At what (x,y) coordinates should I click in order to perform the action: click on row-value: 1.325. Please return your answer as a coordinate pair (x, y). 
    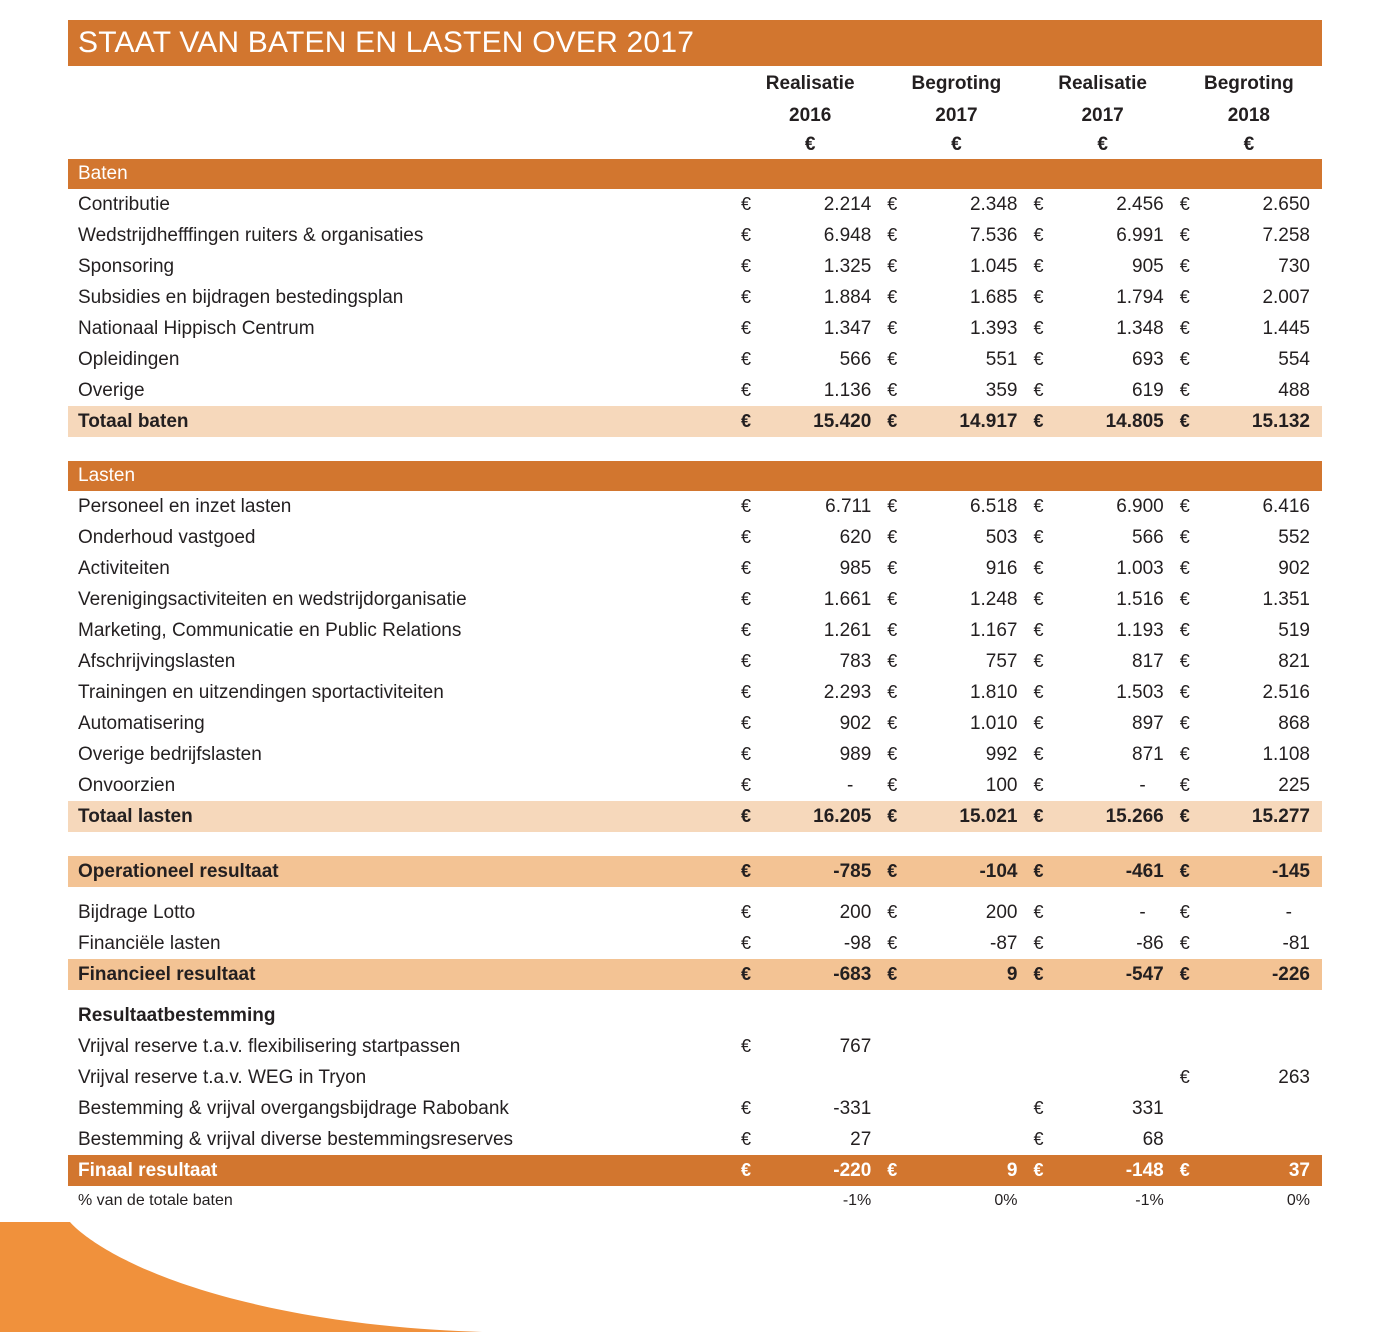
    Looking at the image, I should click on (847, 266).